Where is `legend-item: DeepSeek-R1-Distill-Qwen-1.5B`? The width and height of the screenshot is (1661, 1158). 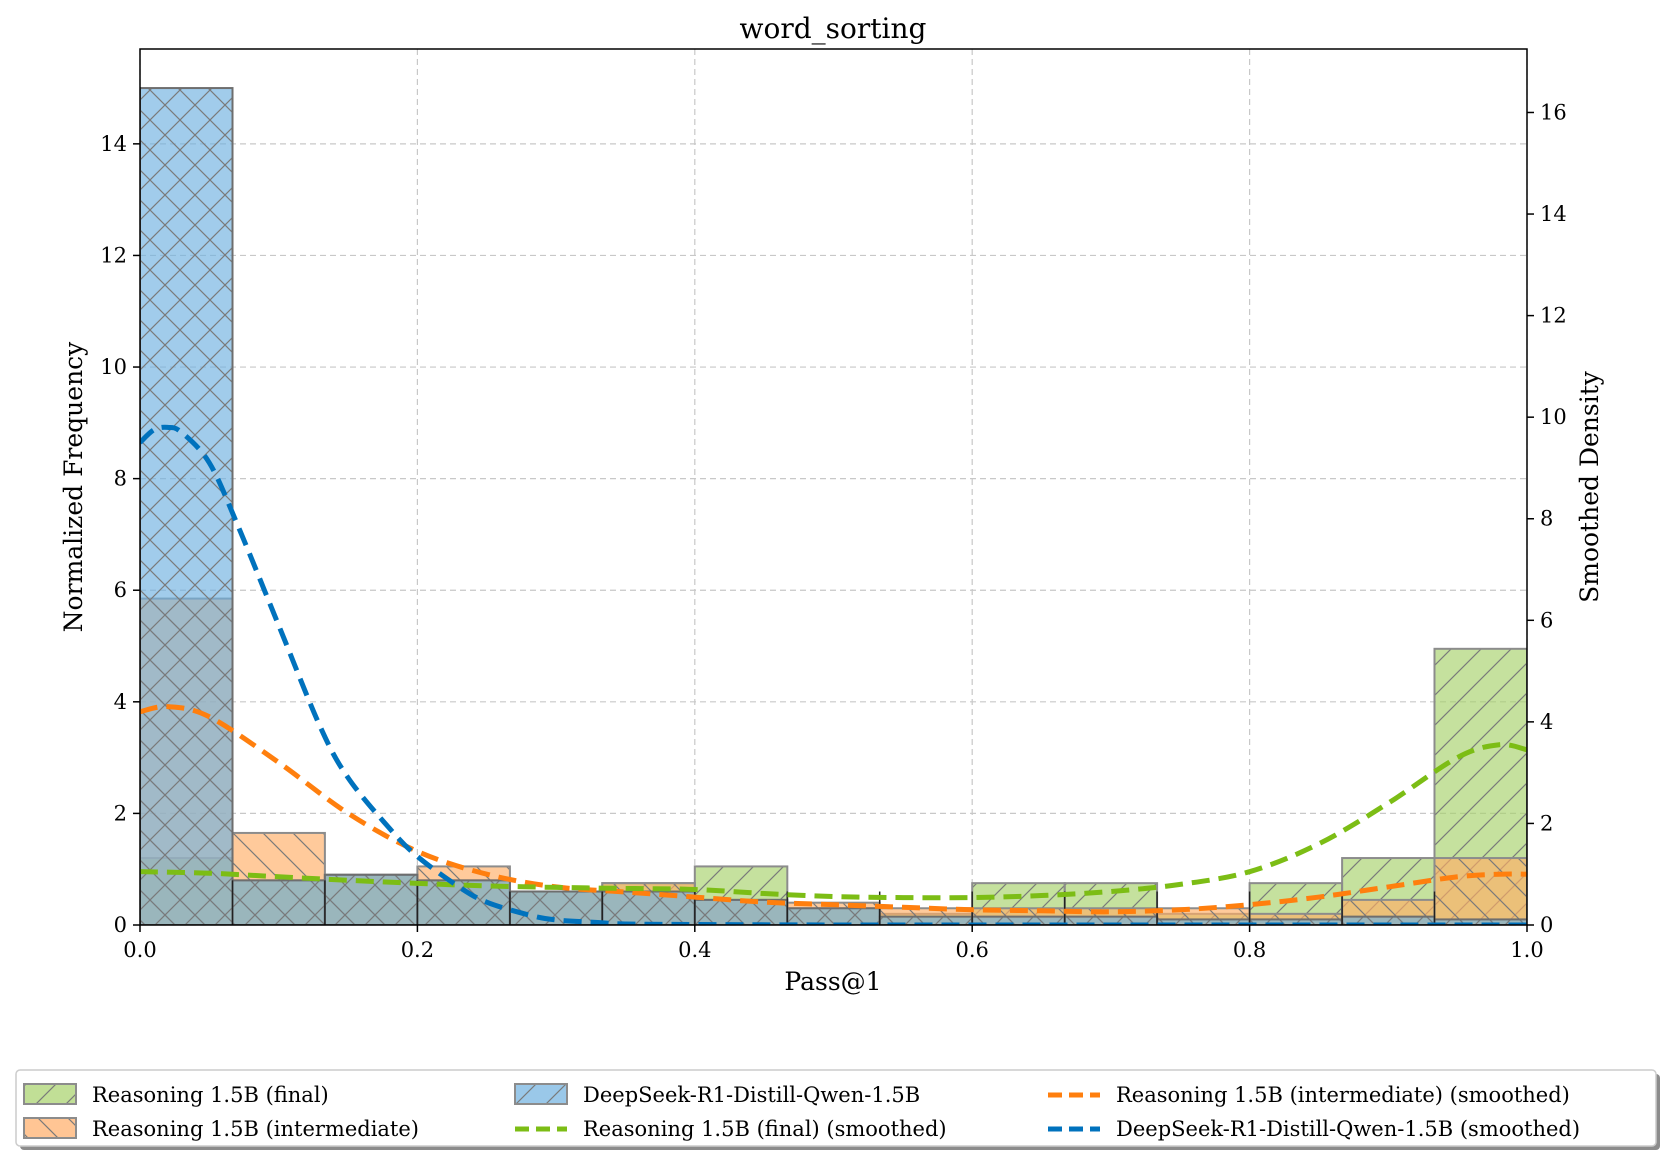 legend-item: DeepSeek-R1-Distill-Qwen-1.5B is located at coordinates (717, 1095).